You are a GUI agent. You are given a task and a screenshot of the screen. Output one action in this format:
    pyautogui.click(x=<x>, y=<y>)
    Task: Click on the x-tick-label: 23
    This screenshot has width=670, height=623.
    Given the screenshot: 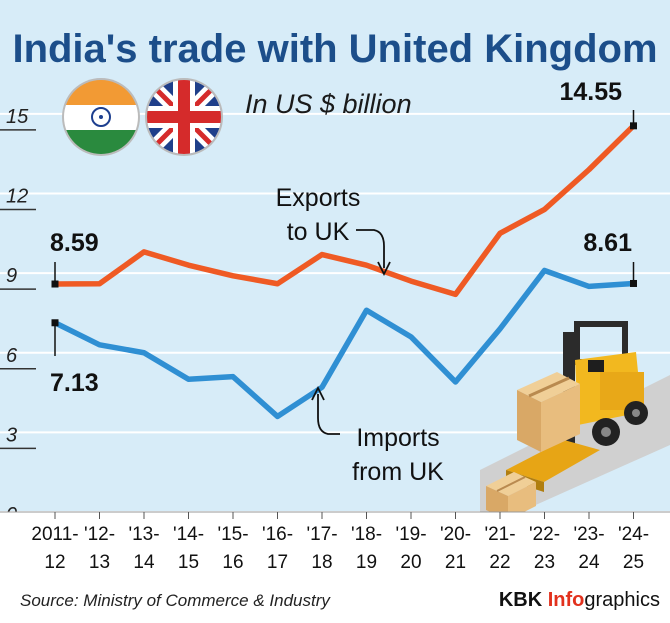 What is the action you would take?
    pyautogui.click(x=544, y=562)
    